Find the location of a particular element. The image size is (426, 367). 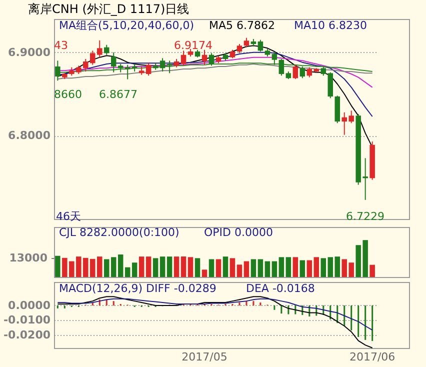

annotation: DIFF -0.0289 is located at coordinates (181, 288).